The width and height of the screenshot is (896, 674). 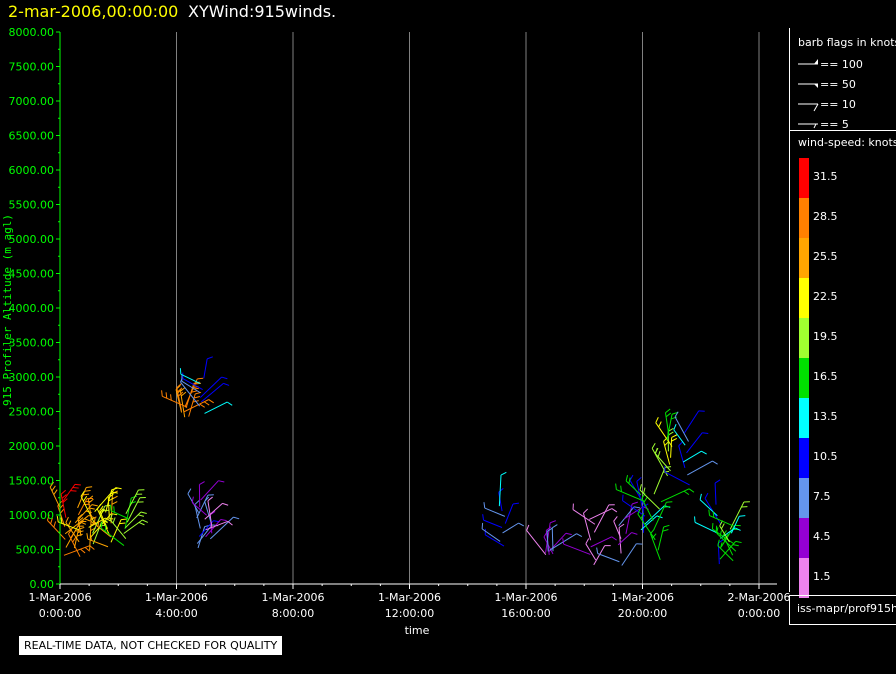 What do you see at coordinates (847, 142) in the screenshot?
I see `speed-legend-title: wind-speed: knots` at bounding box center [847, 142].